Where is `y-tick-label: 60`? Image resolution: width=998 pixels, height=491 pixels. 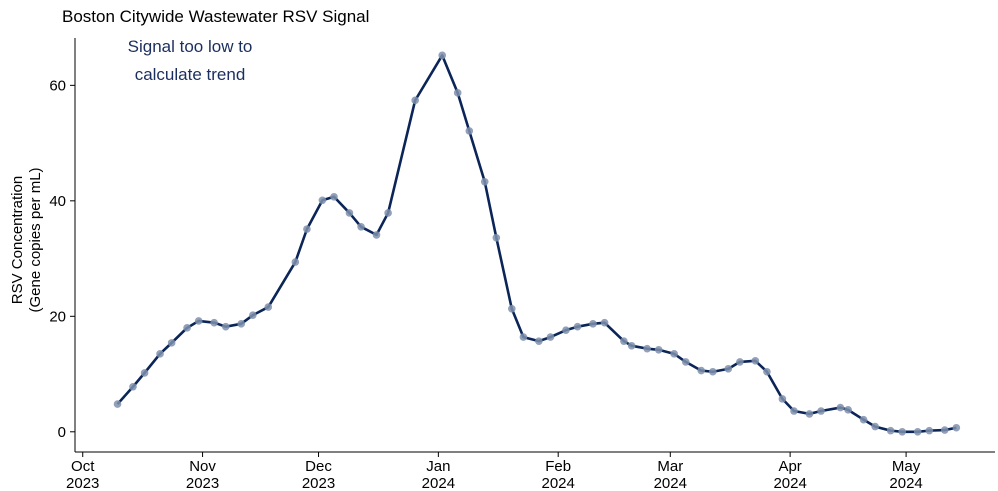
y-tick-label: 60 is located at coordinates (57, 85).